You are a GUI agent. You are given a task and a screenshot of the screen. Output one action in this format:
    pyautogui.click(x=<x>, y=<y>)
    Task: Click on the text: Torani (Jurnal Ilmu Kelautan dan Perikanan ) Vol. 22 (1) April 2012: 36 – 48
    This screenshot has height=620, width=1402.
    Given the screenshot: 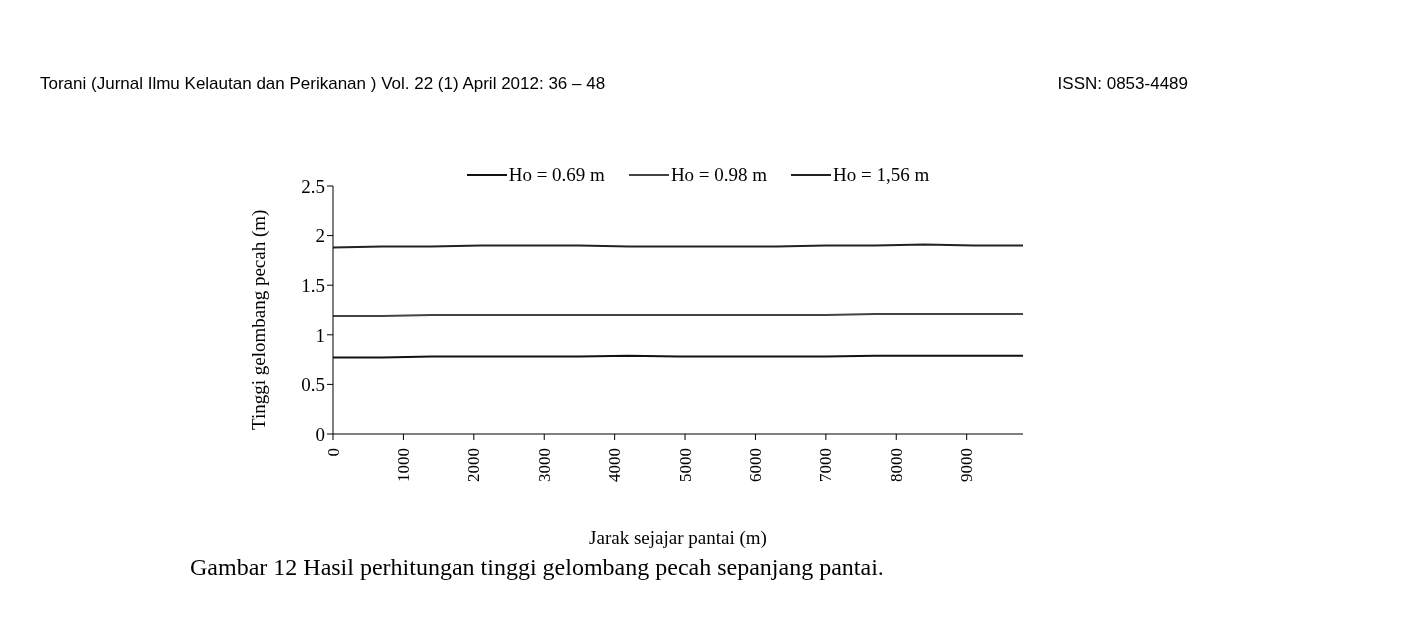 What is the action you would take?
    pyautogui.click(x=323, y=84)
    